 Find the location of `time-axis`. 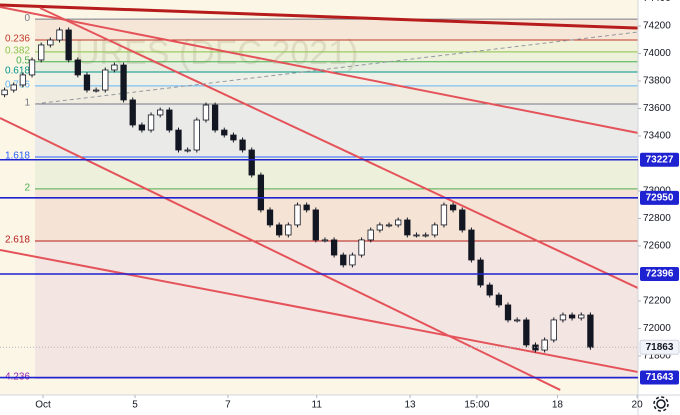

time-axis is located at coordinates (319, 405).